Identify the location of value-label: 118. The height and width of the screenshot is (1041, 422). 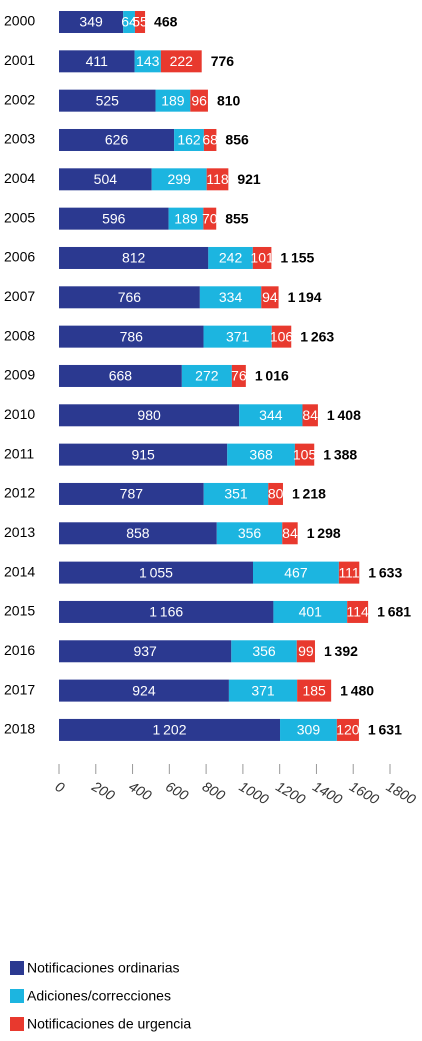
(217, 179).